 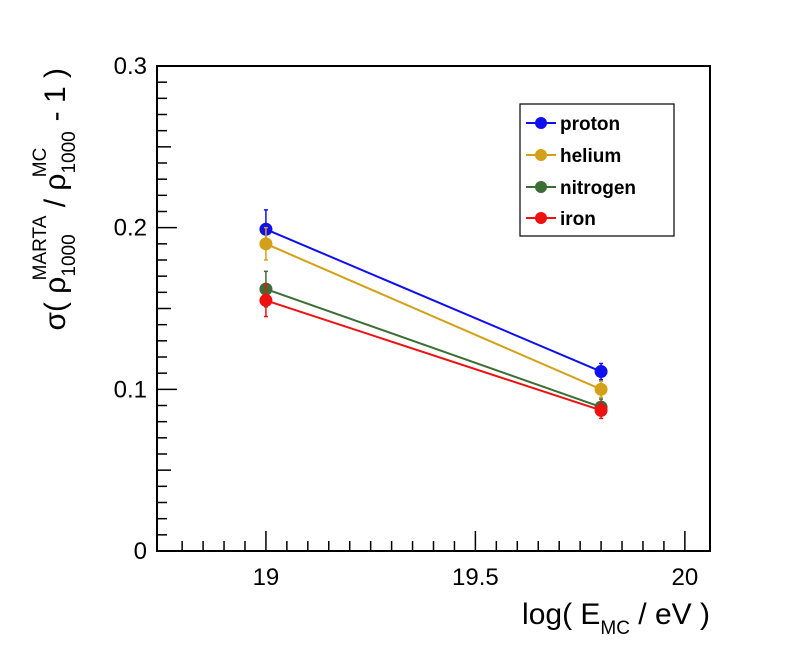 I want to click on series-helium, so click(x=433, y=312).